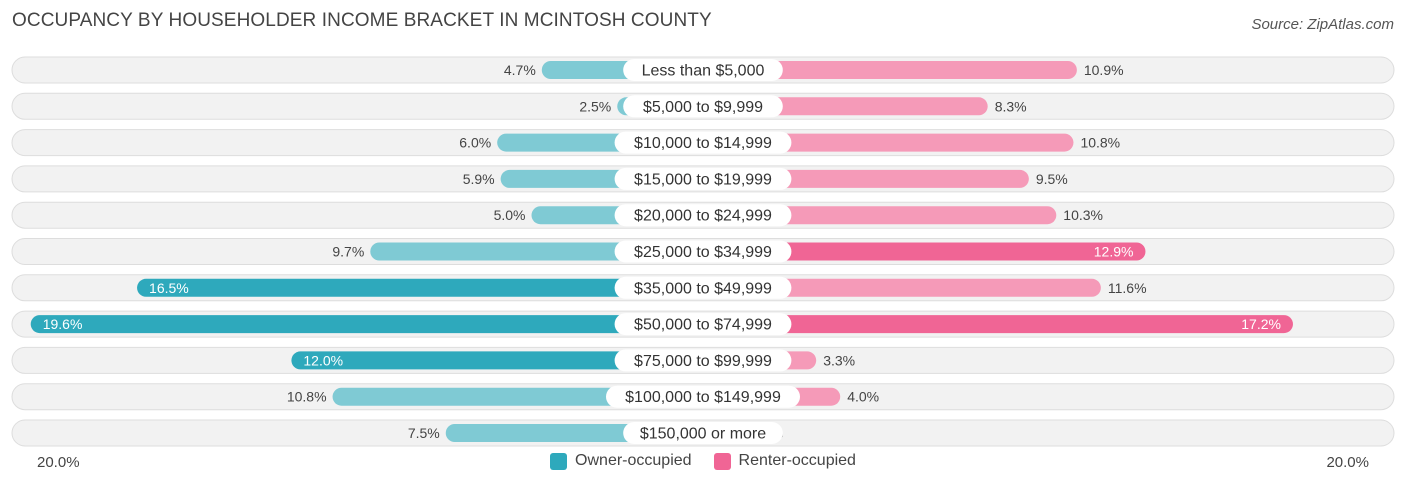 The width and height of the screenshot is (1406, 487). I want to click on renter-value-label: 17.2%, so click(1261, 324).